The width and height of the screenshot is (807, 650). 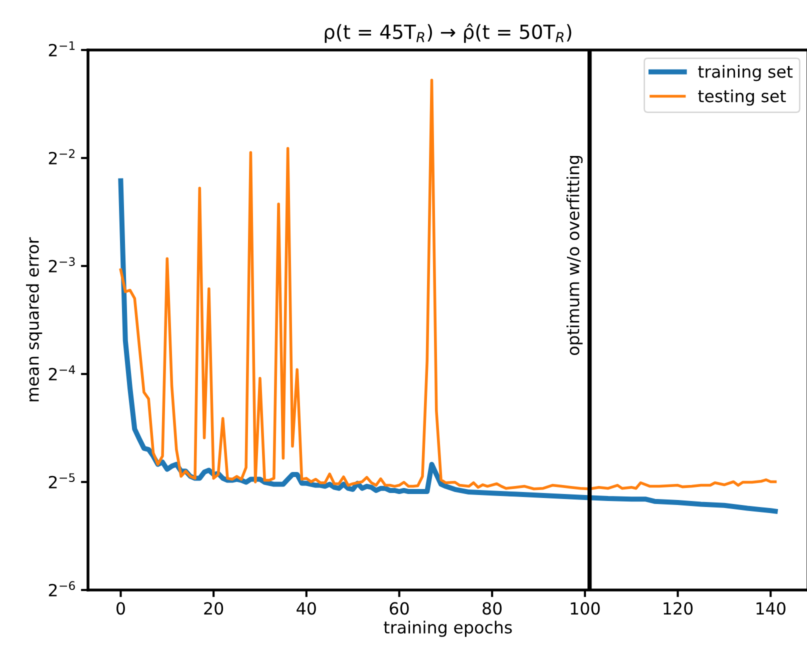 I want to click on x-tick-label: 140, so click(x=771, y=608).